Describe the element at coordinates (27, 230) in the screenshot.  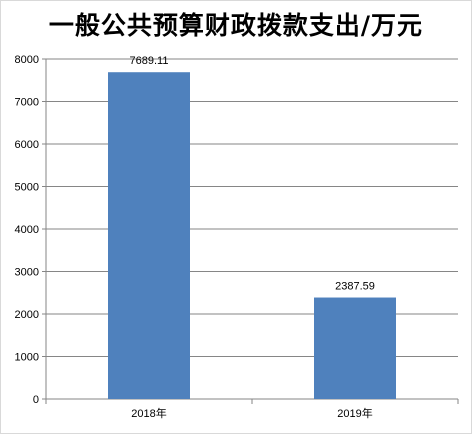
I see `y-tick-label: 4000` at that location.